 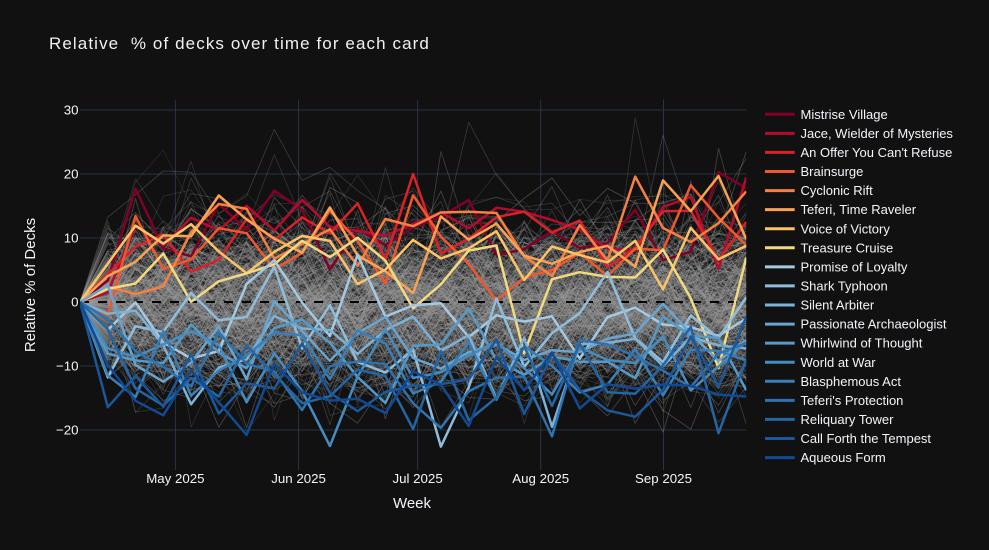 What do you see at coordinates (866, 438) in the screenshot?
I see `svg-text: Call Forth the Tempest` at bounding box center [866, 438].